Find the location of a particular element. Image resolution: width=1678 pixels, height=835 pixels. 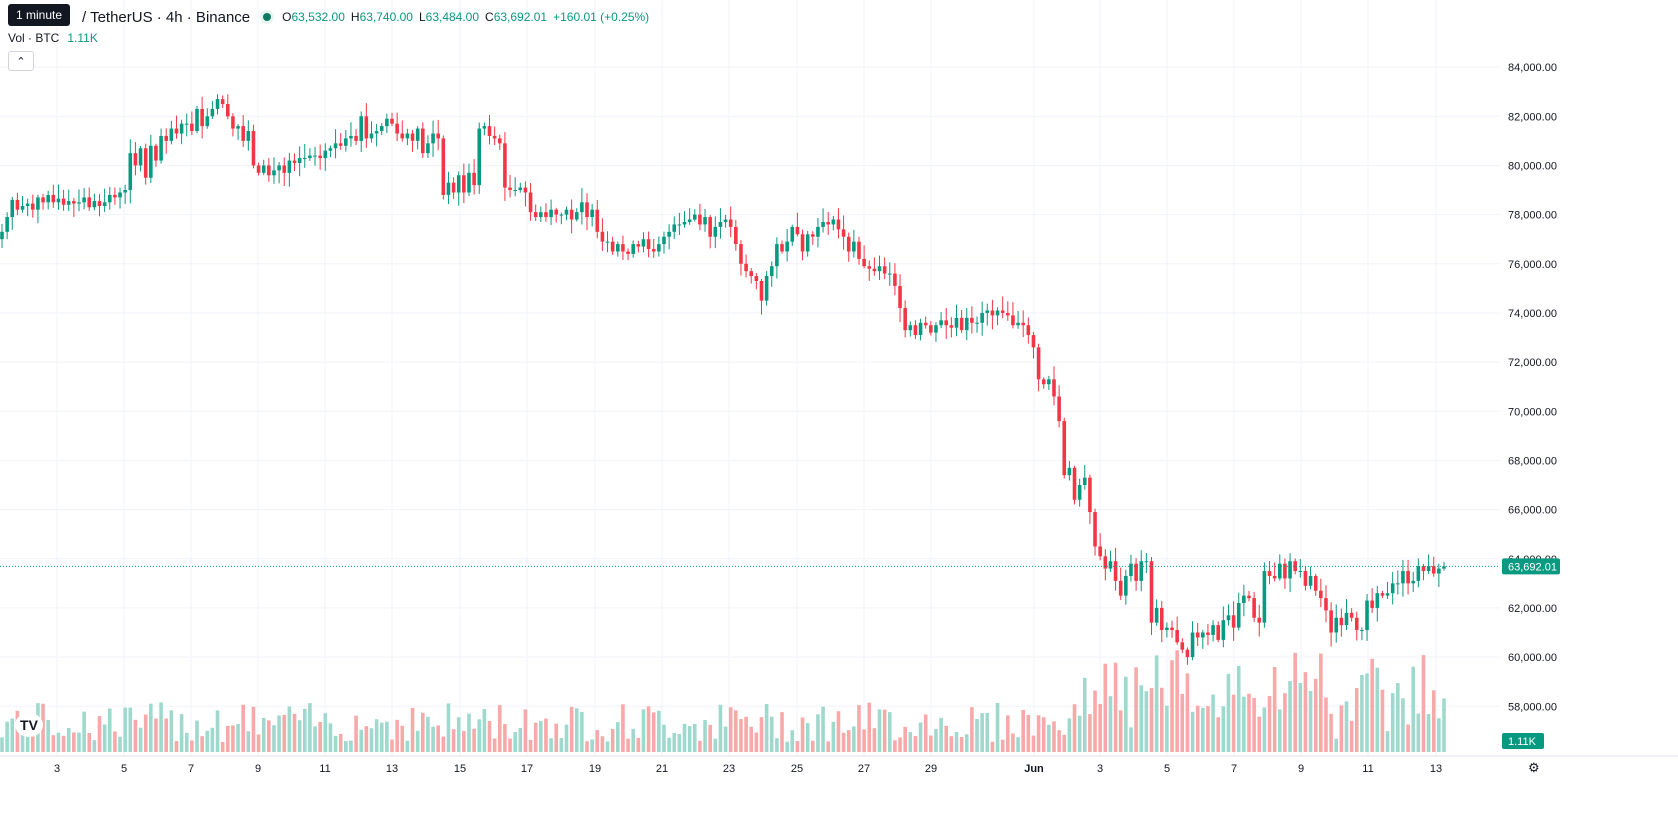

volume-legend: Vol · BTC 1.11K is located at coordinates (53, 38).